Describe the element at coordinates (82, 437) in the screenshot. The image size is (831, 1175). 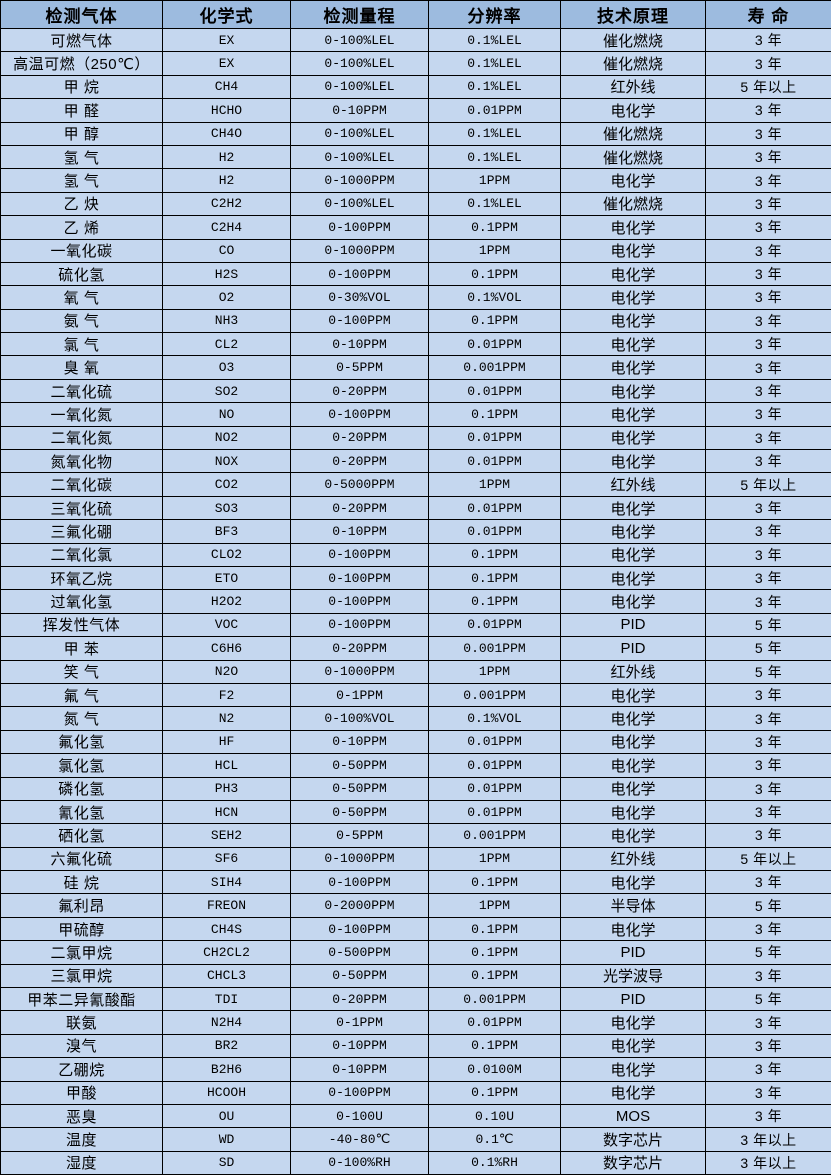
I see `cell-name: 二氧化氮` at that location.